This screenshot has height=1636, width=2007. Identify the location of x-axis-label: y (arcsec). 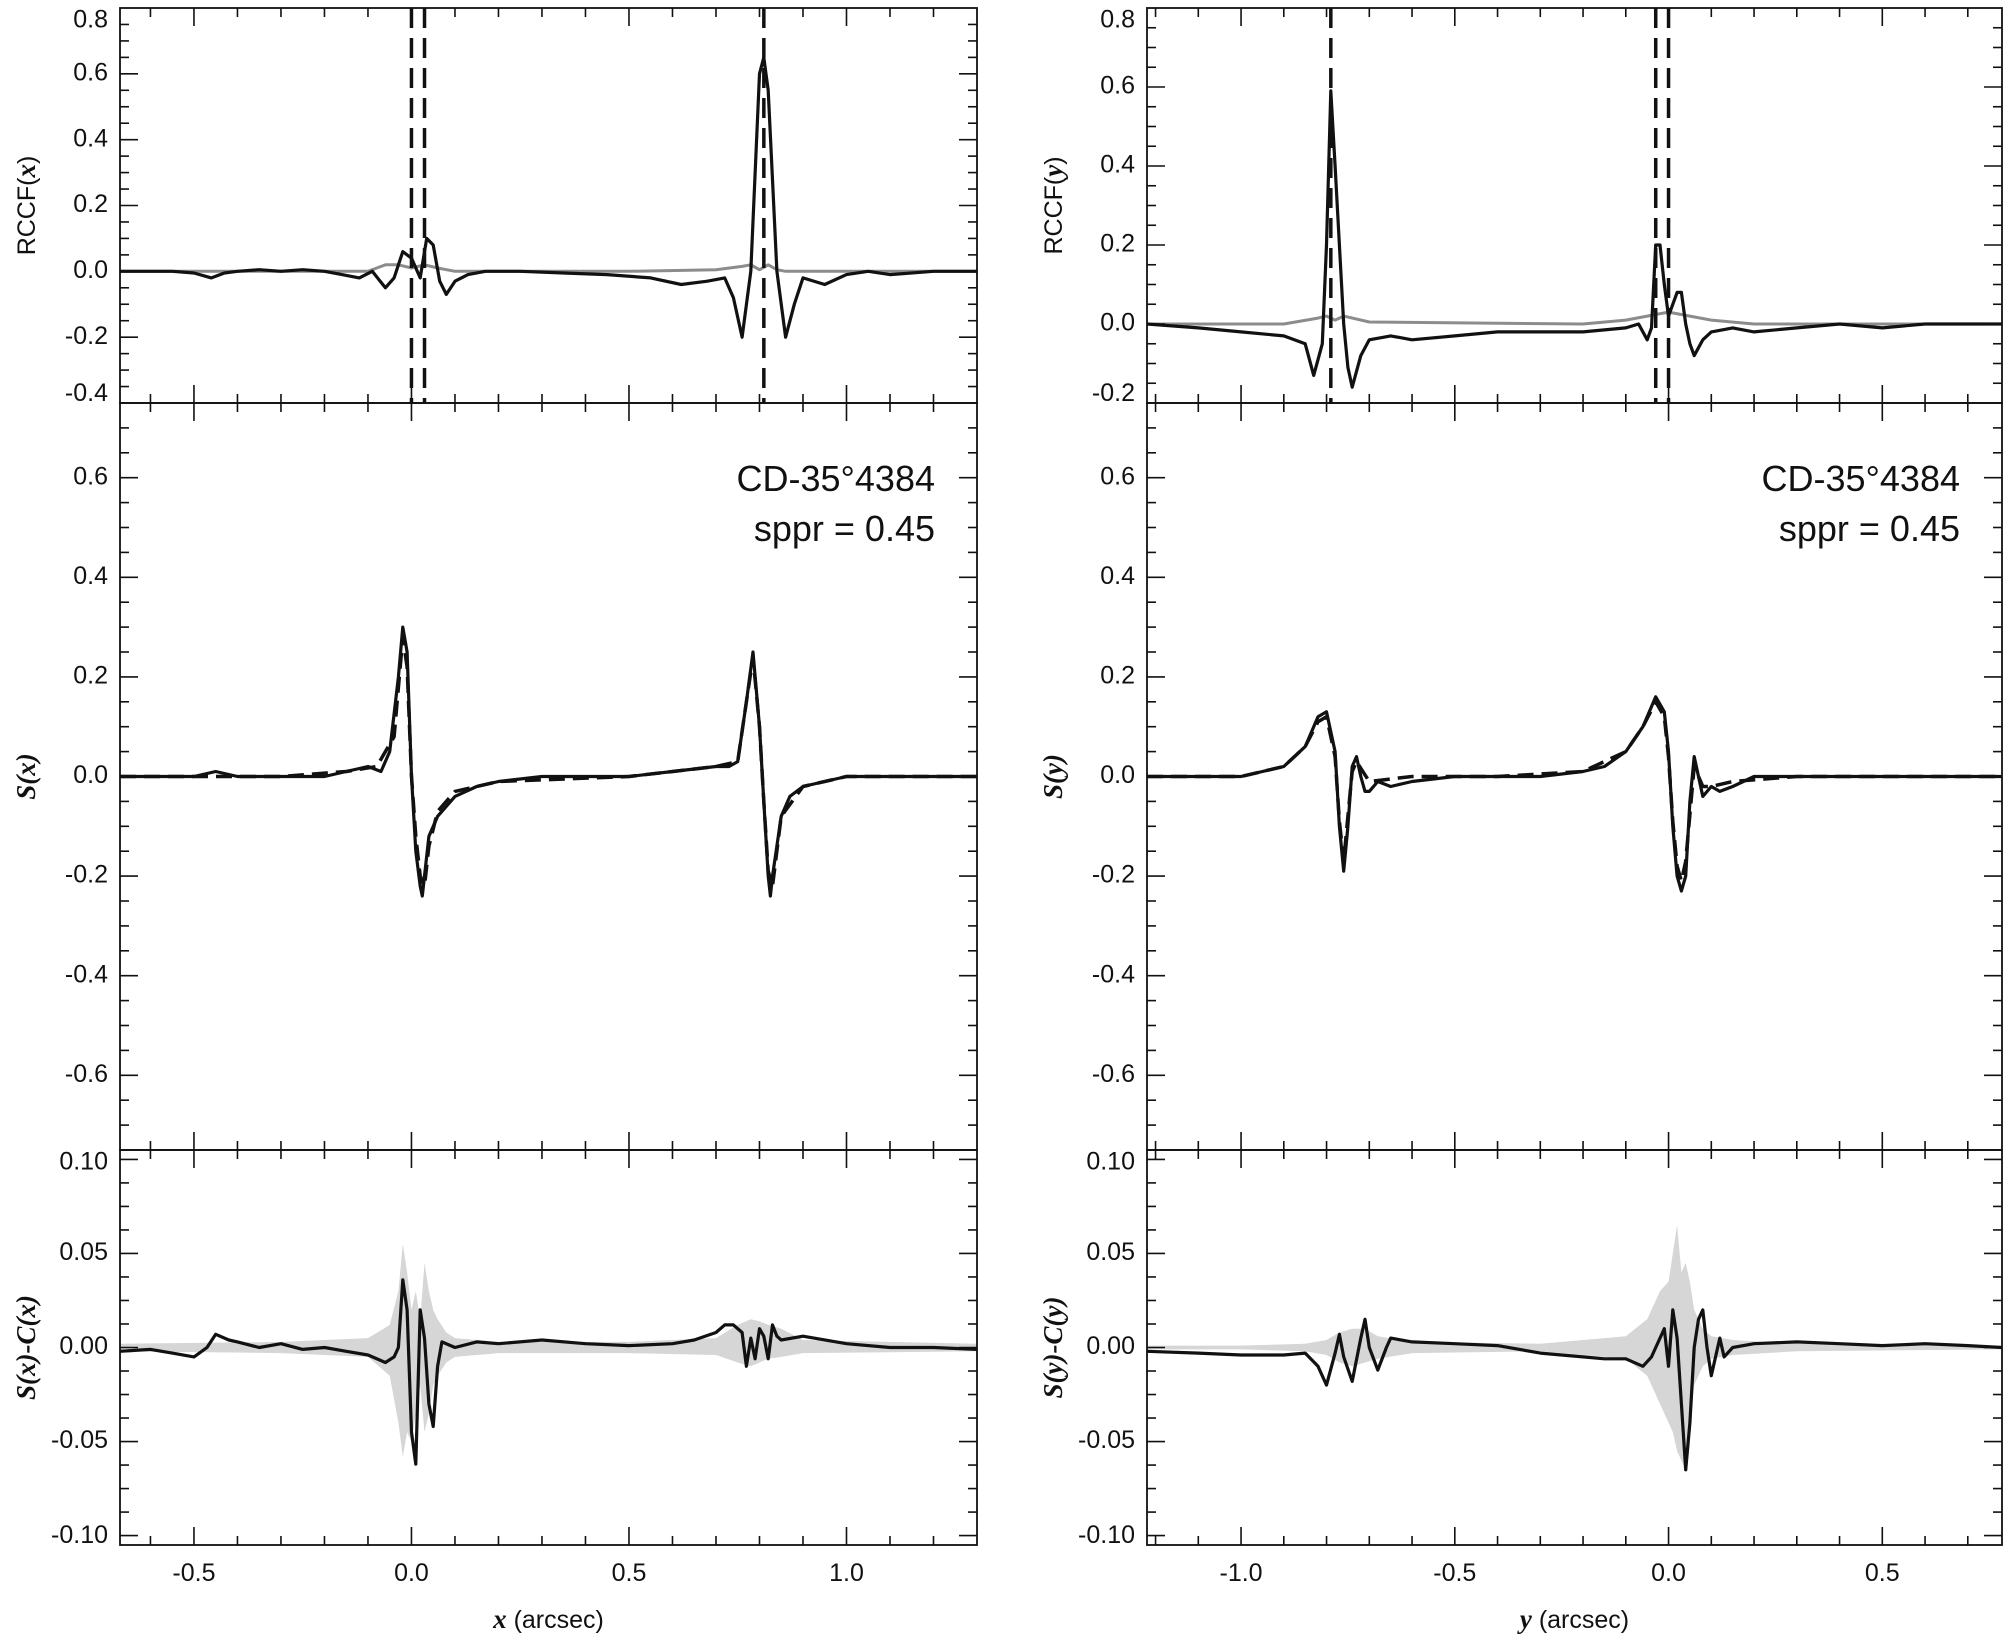
(1573, 1619).